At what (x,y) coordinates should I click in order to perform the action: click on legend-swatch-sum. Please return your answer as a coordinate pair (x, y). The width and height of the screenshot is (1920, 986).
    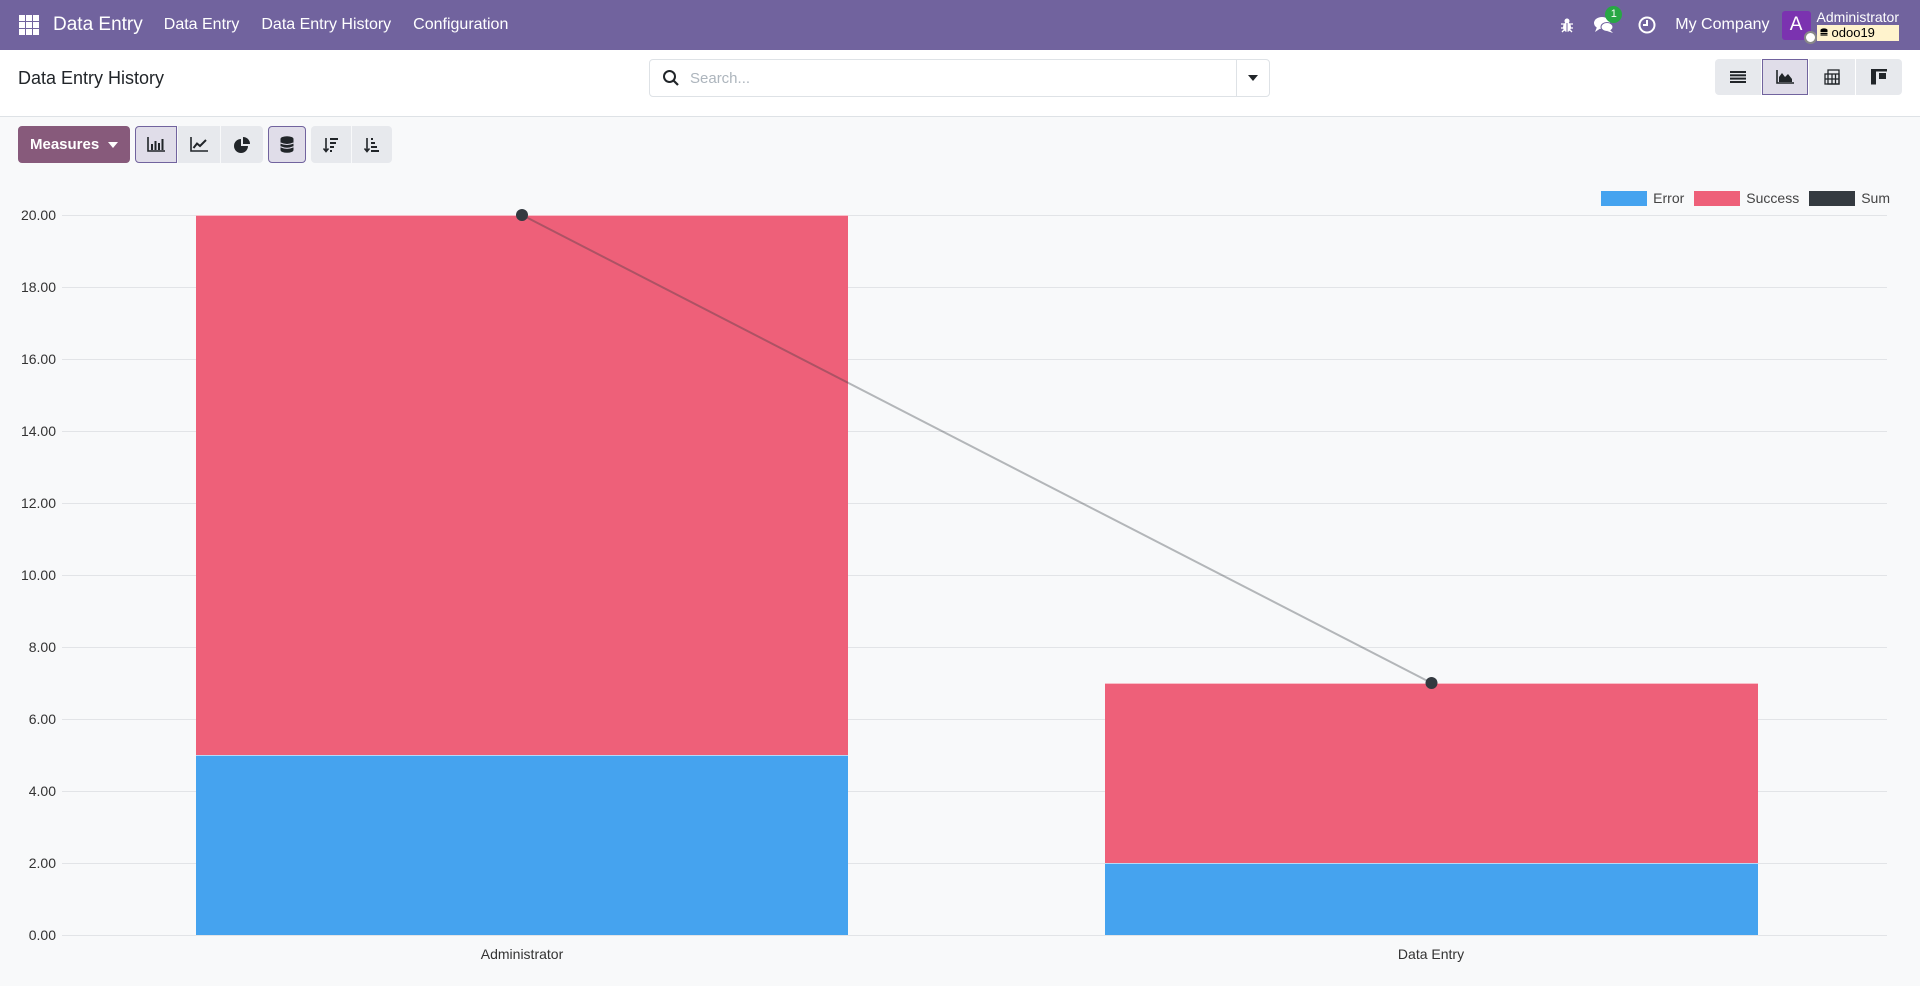
    Looking at the image, I should click on (1832, 198).